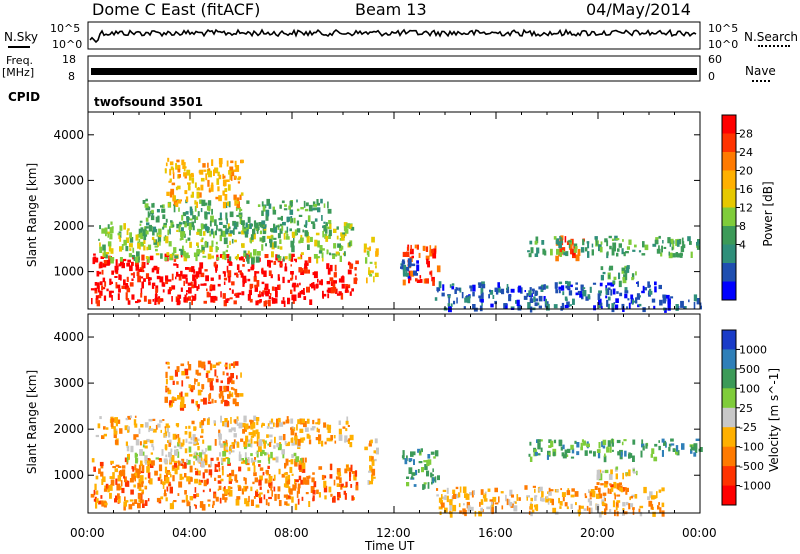 This screenshot has width=800, height=554. I want to click on colorbar-segment, so click(729, 161).